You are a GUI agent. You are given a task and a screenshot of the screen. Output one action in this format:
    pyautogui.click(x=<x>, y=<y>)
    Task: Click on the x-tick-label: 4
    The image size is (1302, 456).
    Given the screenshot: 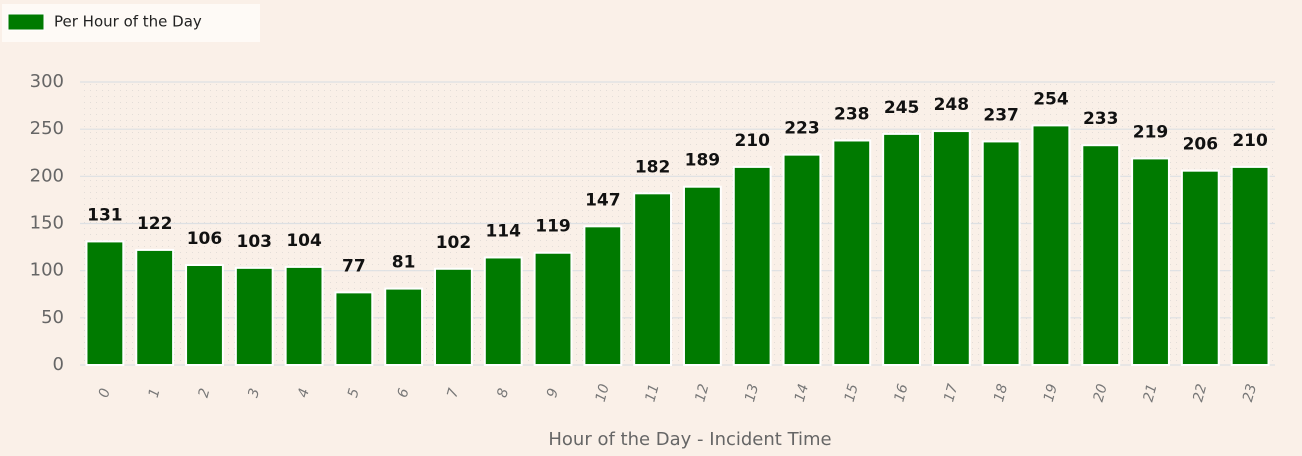 What is the action you would take?
    pyautogui.click(x=304, y=393)
    